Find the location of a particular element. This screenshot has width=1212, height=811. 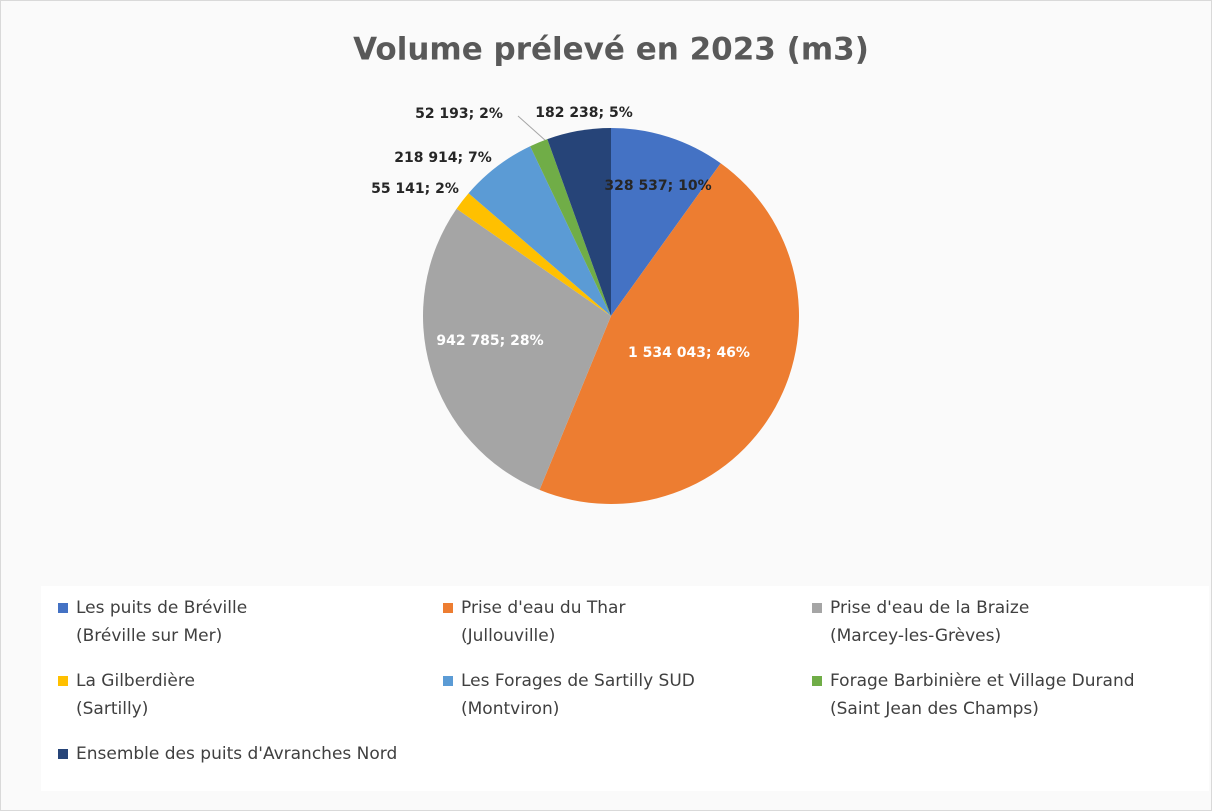

legend-label: La Gilberdière (Sartilly) is located at coordinates (135, 695).